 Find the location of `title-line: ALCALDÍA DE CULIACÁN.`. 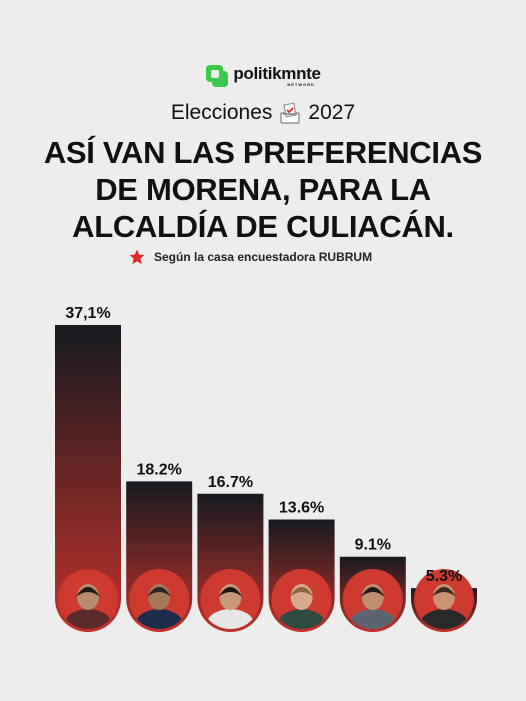

title-line: ALCALDÍA DE CULIACÁN. is located at coordinates (263, 226).